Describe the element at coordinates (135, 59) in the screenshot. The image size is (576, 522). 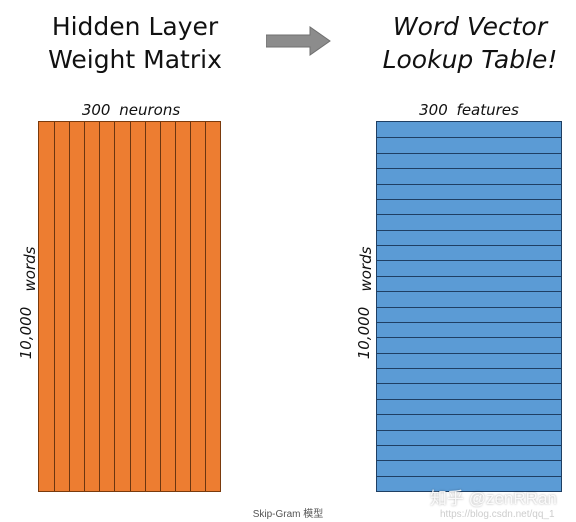
I see `hidden-layer-title-line2: Weight Matrix` at that location.